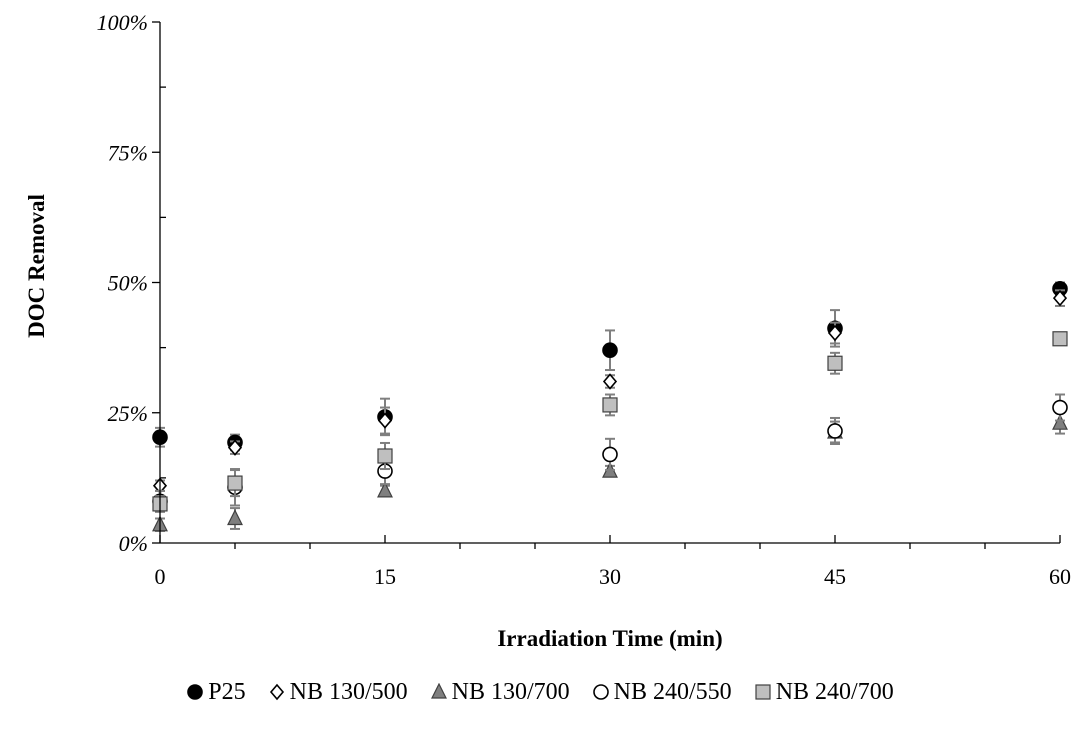  I want to click on legend-item-nb-130-500: NB 130/500, so click(338, 692).